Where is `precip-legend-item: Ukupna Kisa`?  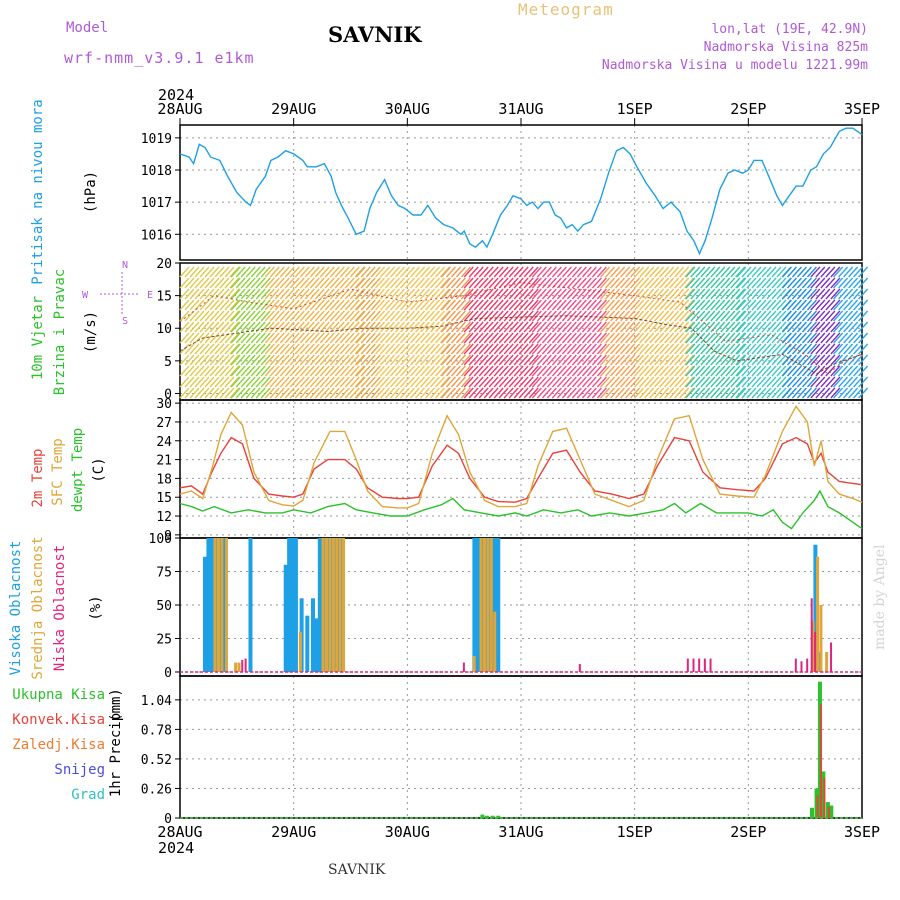
precip-legend-item: Ukupna Kisa is located at coordinates (58, 695).